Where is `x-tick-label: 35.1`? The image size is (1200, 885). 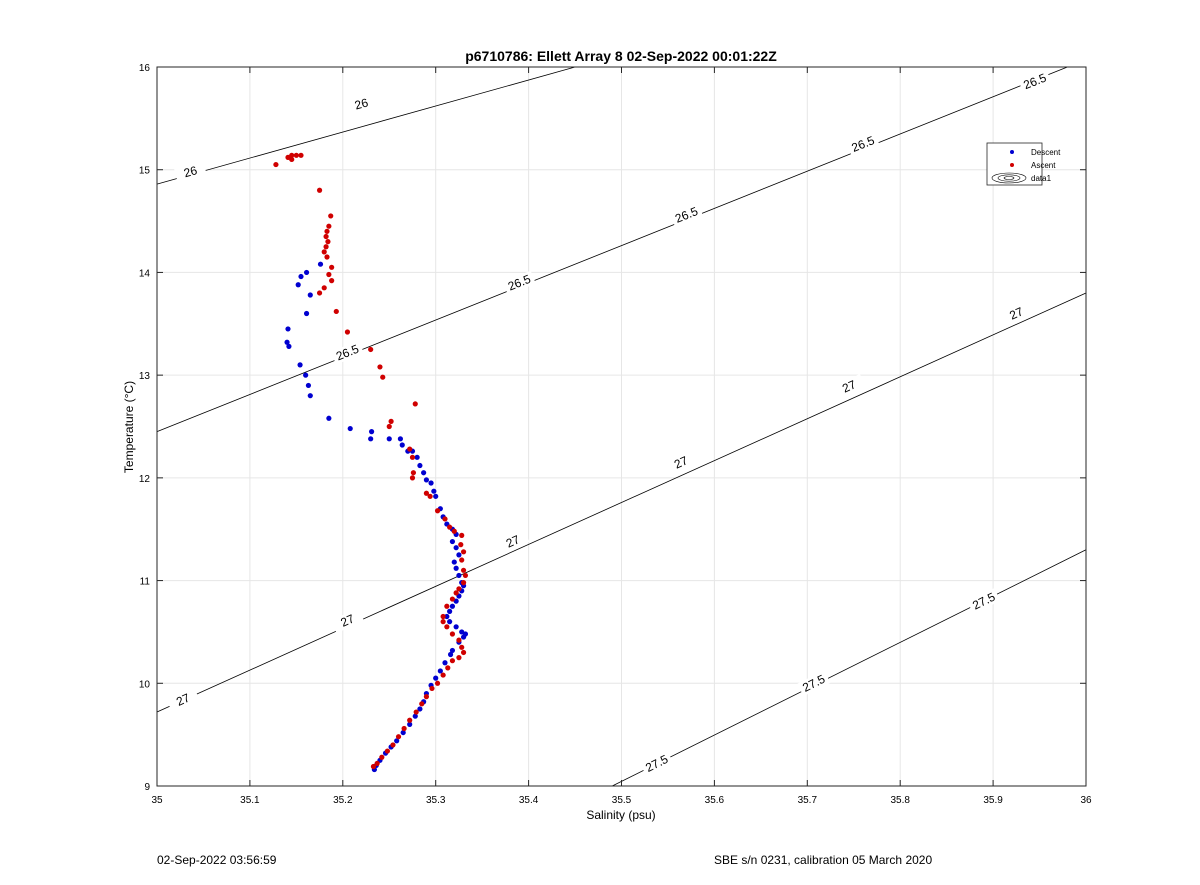 x-tick-label: 35.1 is located at coordinates (250, 800).